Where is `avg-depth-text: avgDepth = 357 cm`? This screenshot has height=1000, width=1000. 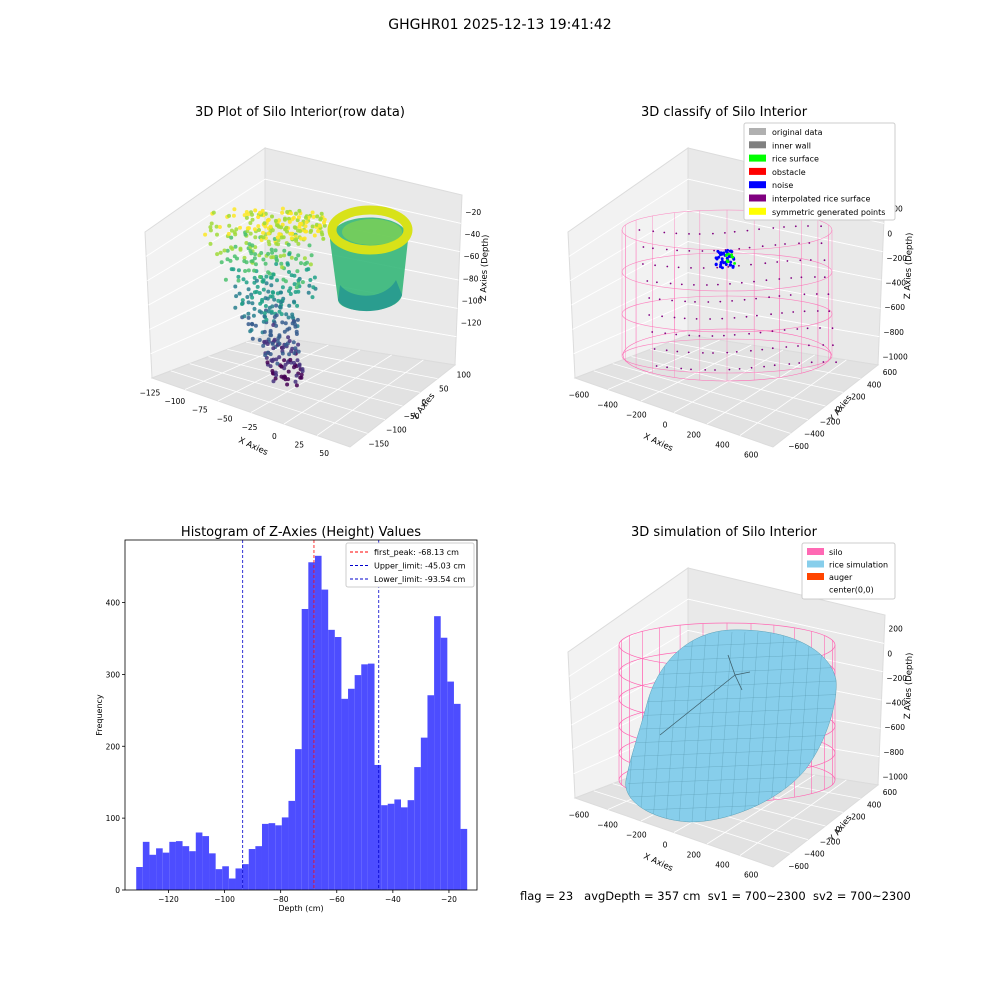
avg-depth-text: avgDepth = 357 cm is located at coordinates (642, 896).